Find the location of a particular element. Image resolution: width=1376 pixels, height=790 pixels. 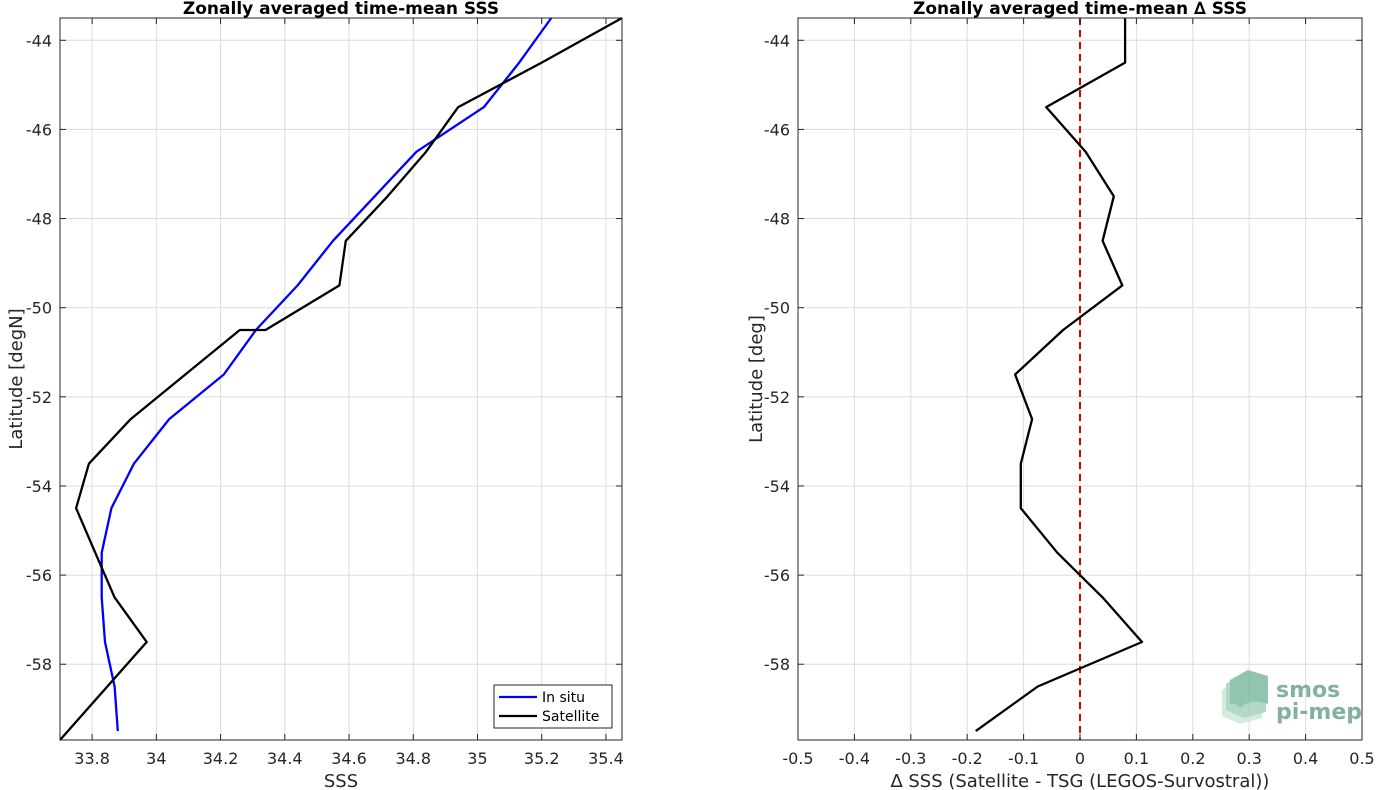

x-tick-label: 0.5 is located at coordinates (1361, 758).